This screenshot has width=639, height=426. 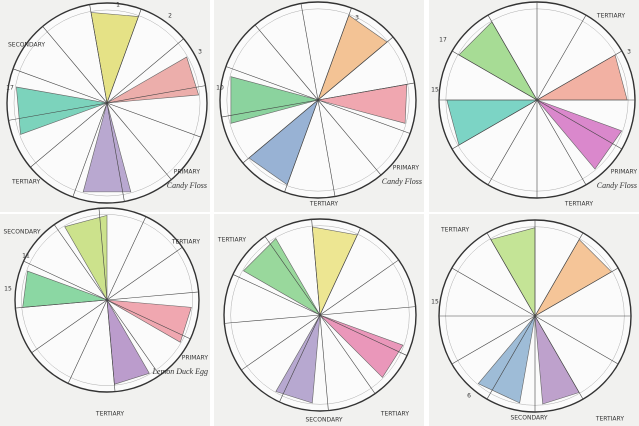 I want to click on wheel-label: 6, so click(x=469, y=396).